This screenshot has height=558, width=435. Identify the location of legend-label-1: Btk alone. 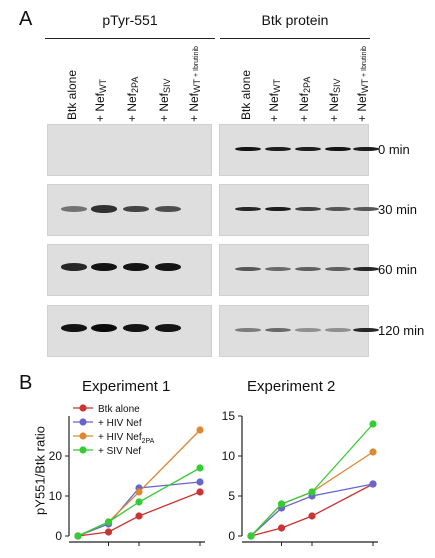
(119, 409).